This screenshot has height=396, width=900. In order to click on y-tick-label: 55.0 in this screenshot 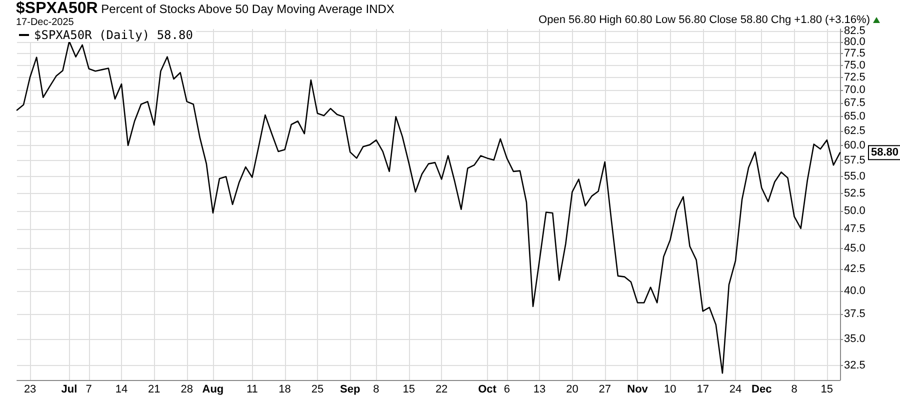, I will do `click(855, 176)`.